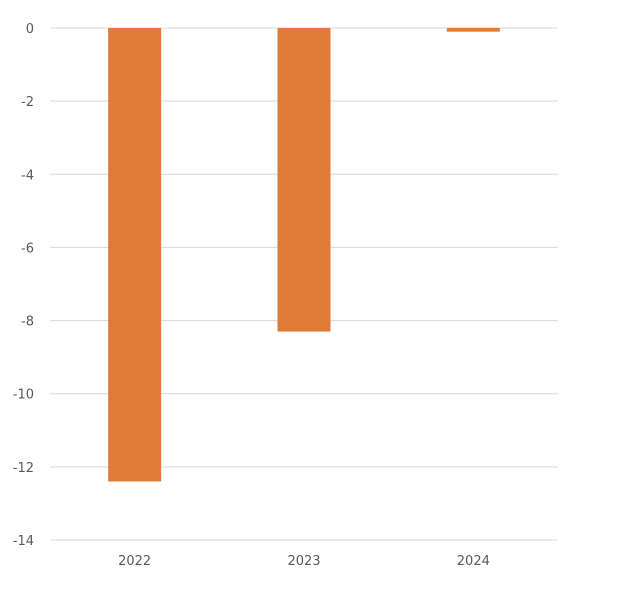 This screenshot has height=594, width=632. I want to click on x-tick-label: 2022, so click(134, 561).